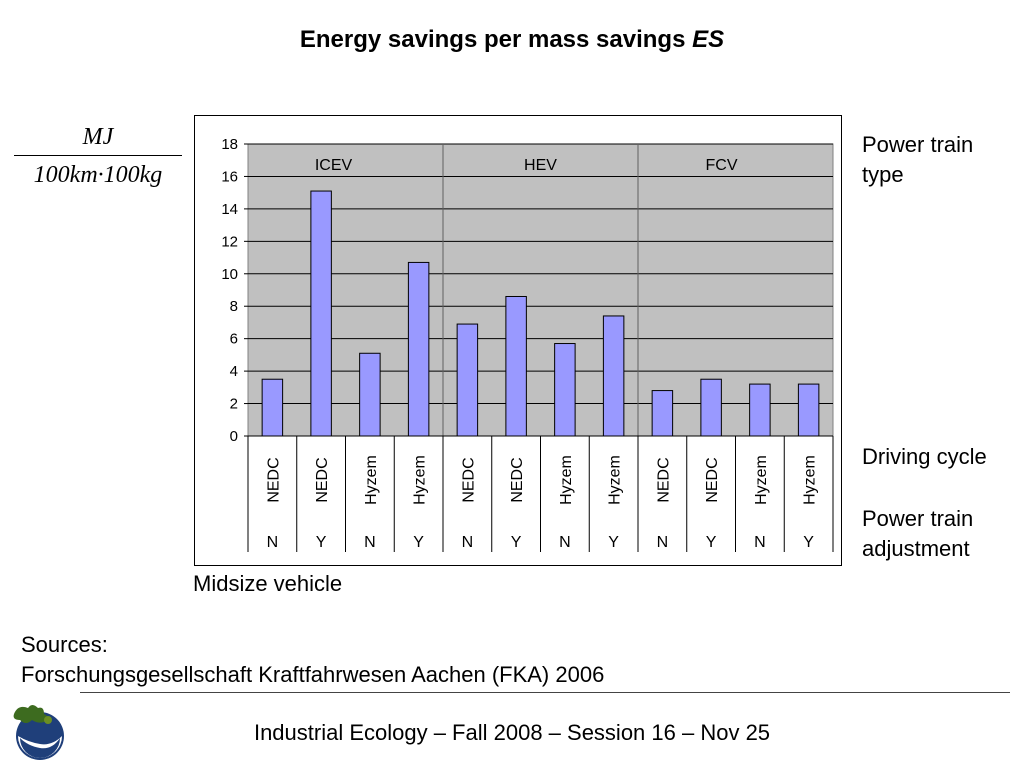 The height and width of the screenshot is (768, 1024). I want to click on oak-leaf-globe-logo-icon, so click(38, 732).